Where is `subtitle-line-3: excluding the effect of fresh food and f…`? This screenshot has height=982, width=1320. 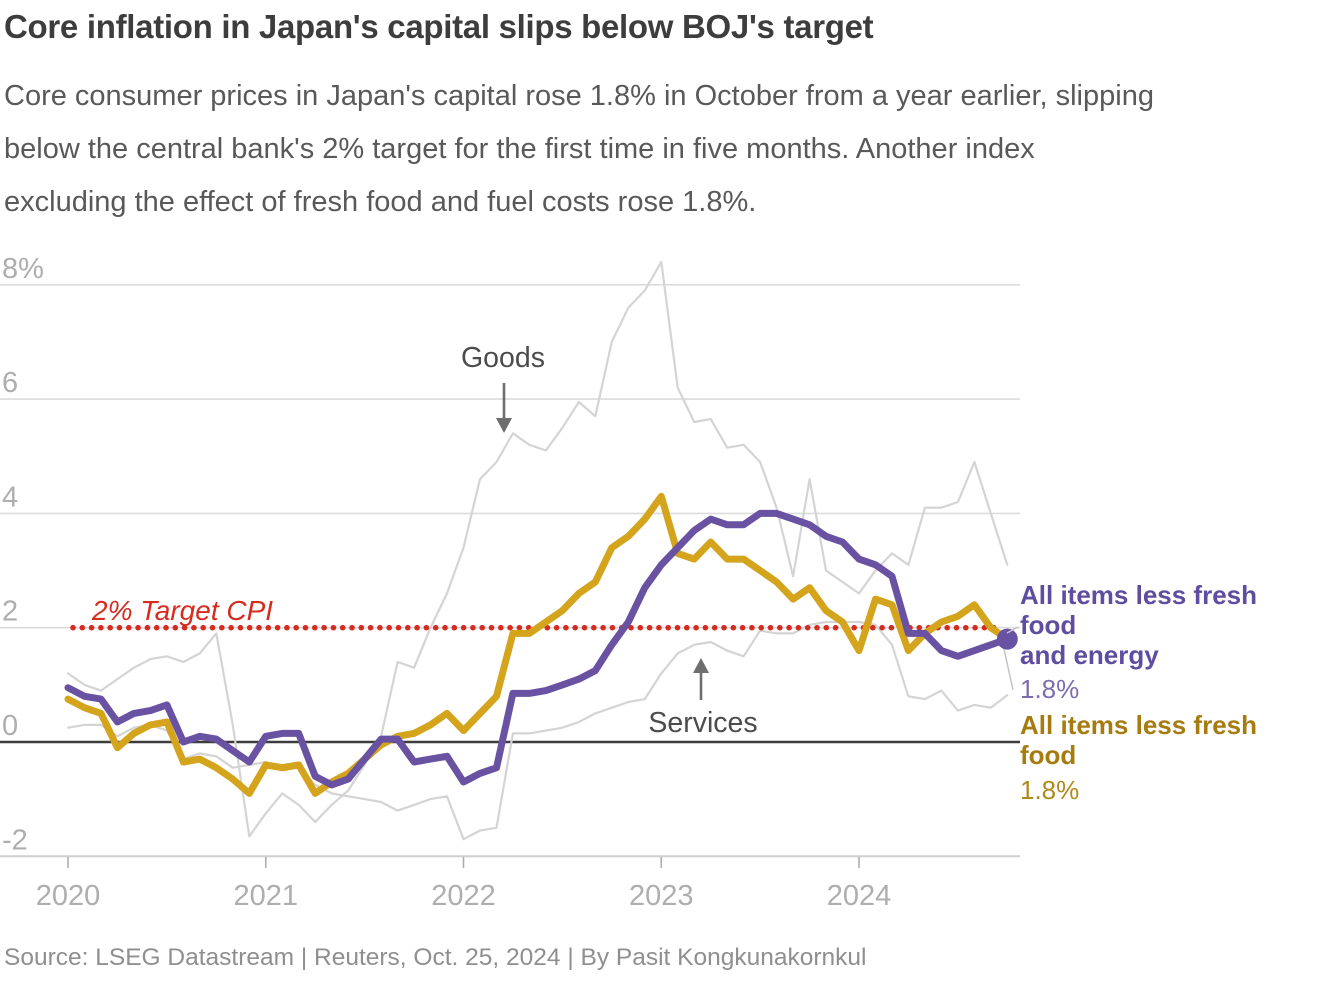 subtitle-line-3: excluding the effect of fresh food and f… is located at coordinates (380, 202).